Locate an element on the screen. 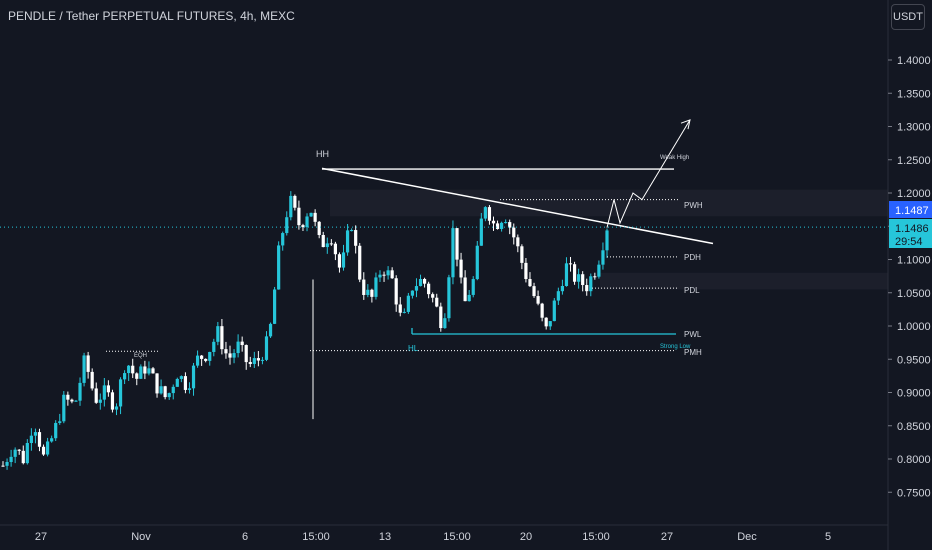 Image resolution: width=932 pixels, height=550 pixels. y-tick-label: 1.1000 is located at coordinates (914, 261).